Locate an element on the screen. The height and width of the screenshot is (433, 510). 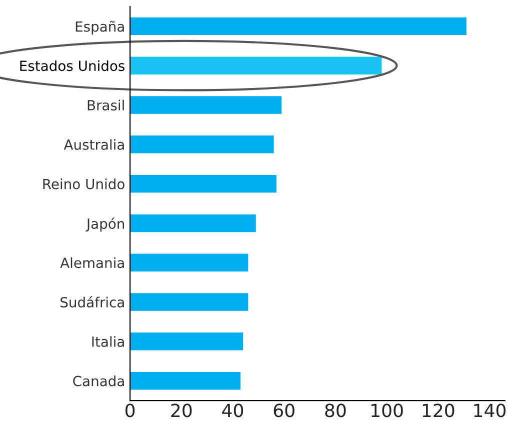
x-tick-label: 60 is located at coordinates (284, 411).